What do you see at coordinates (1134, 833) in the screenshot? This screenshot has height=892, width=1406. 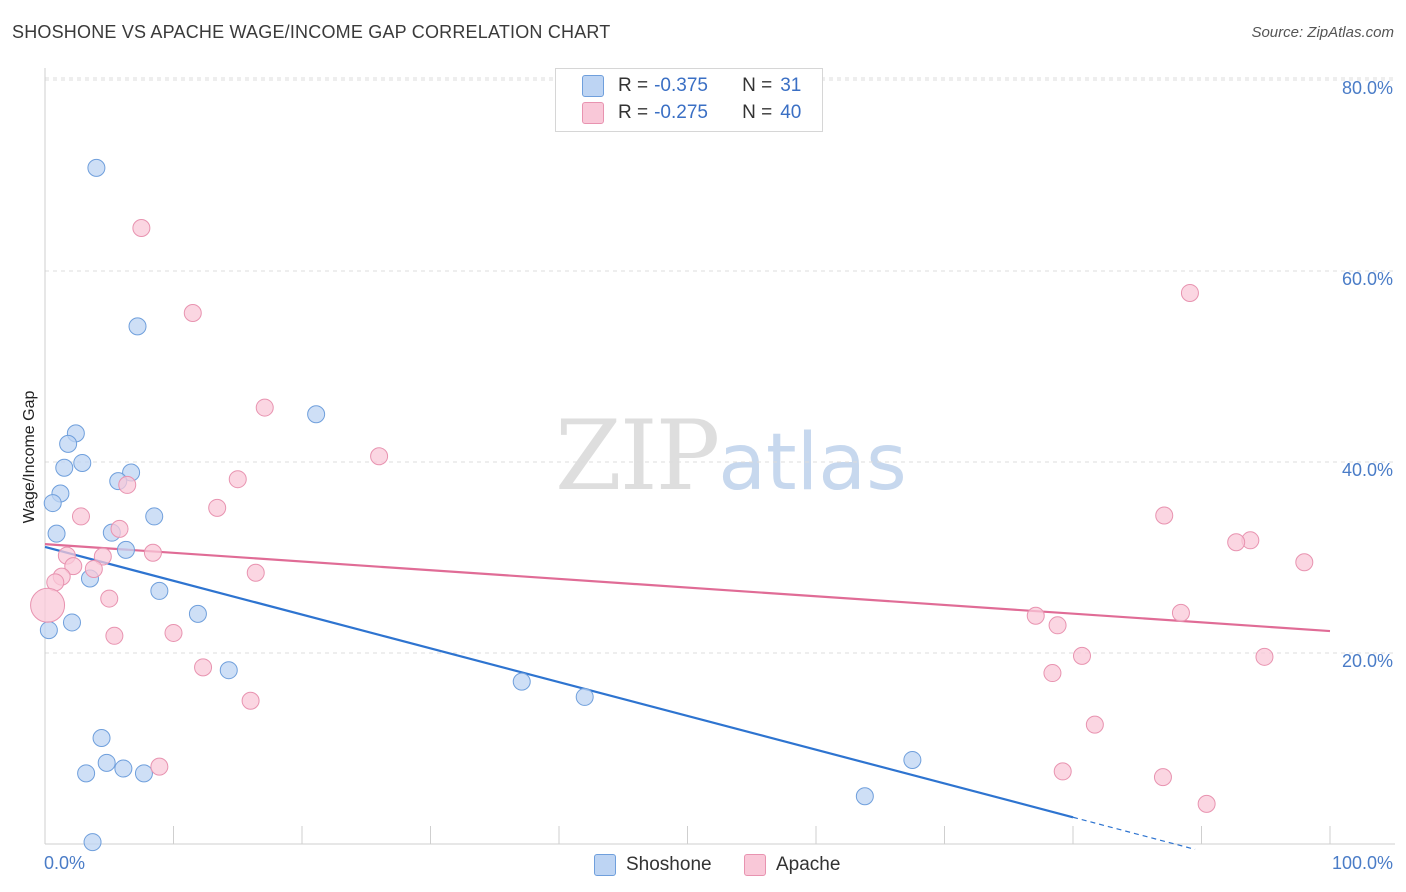 I see `shoshone-trend-extension` at bounding box center [1134, 833].